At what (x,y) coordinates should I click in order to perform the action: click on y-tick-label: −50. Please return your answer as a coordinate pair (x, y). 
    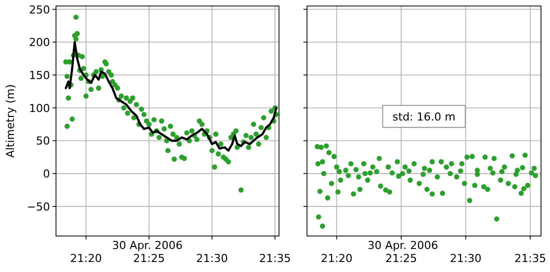
    Looking at the image, I should click on (38, 207).